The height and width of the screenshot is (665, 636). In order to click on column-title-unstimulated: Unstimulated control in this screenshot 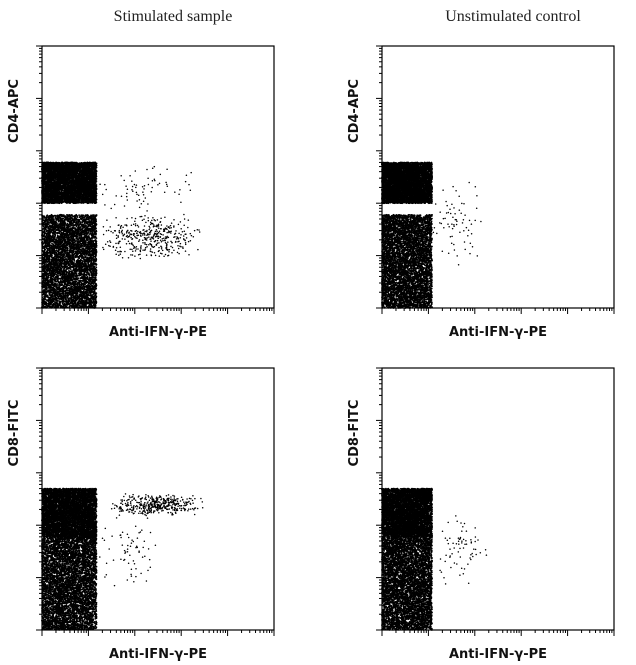, I will do `click(513, 17)`.